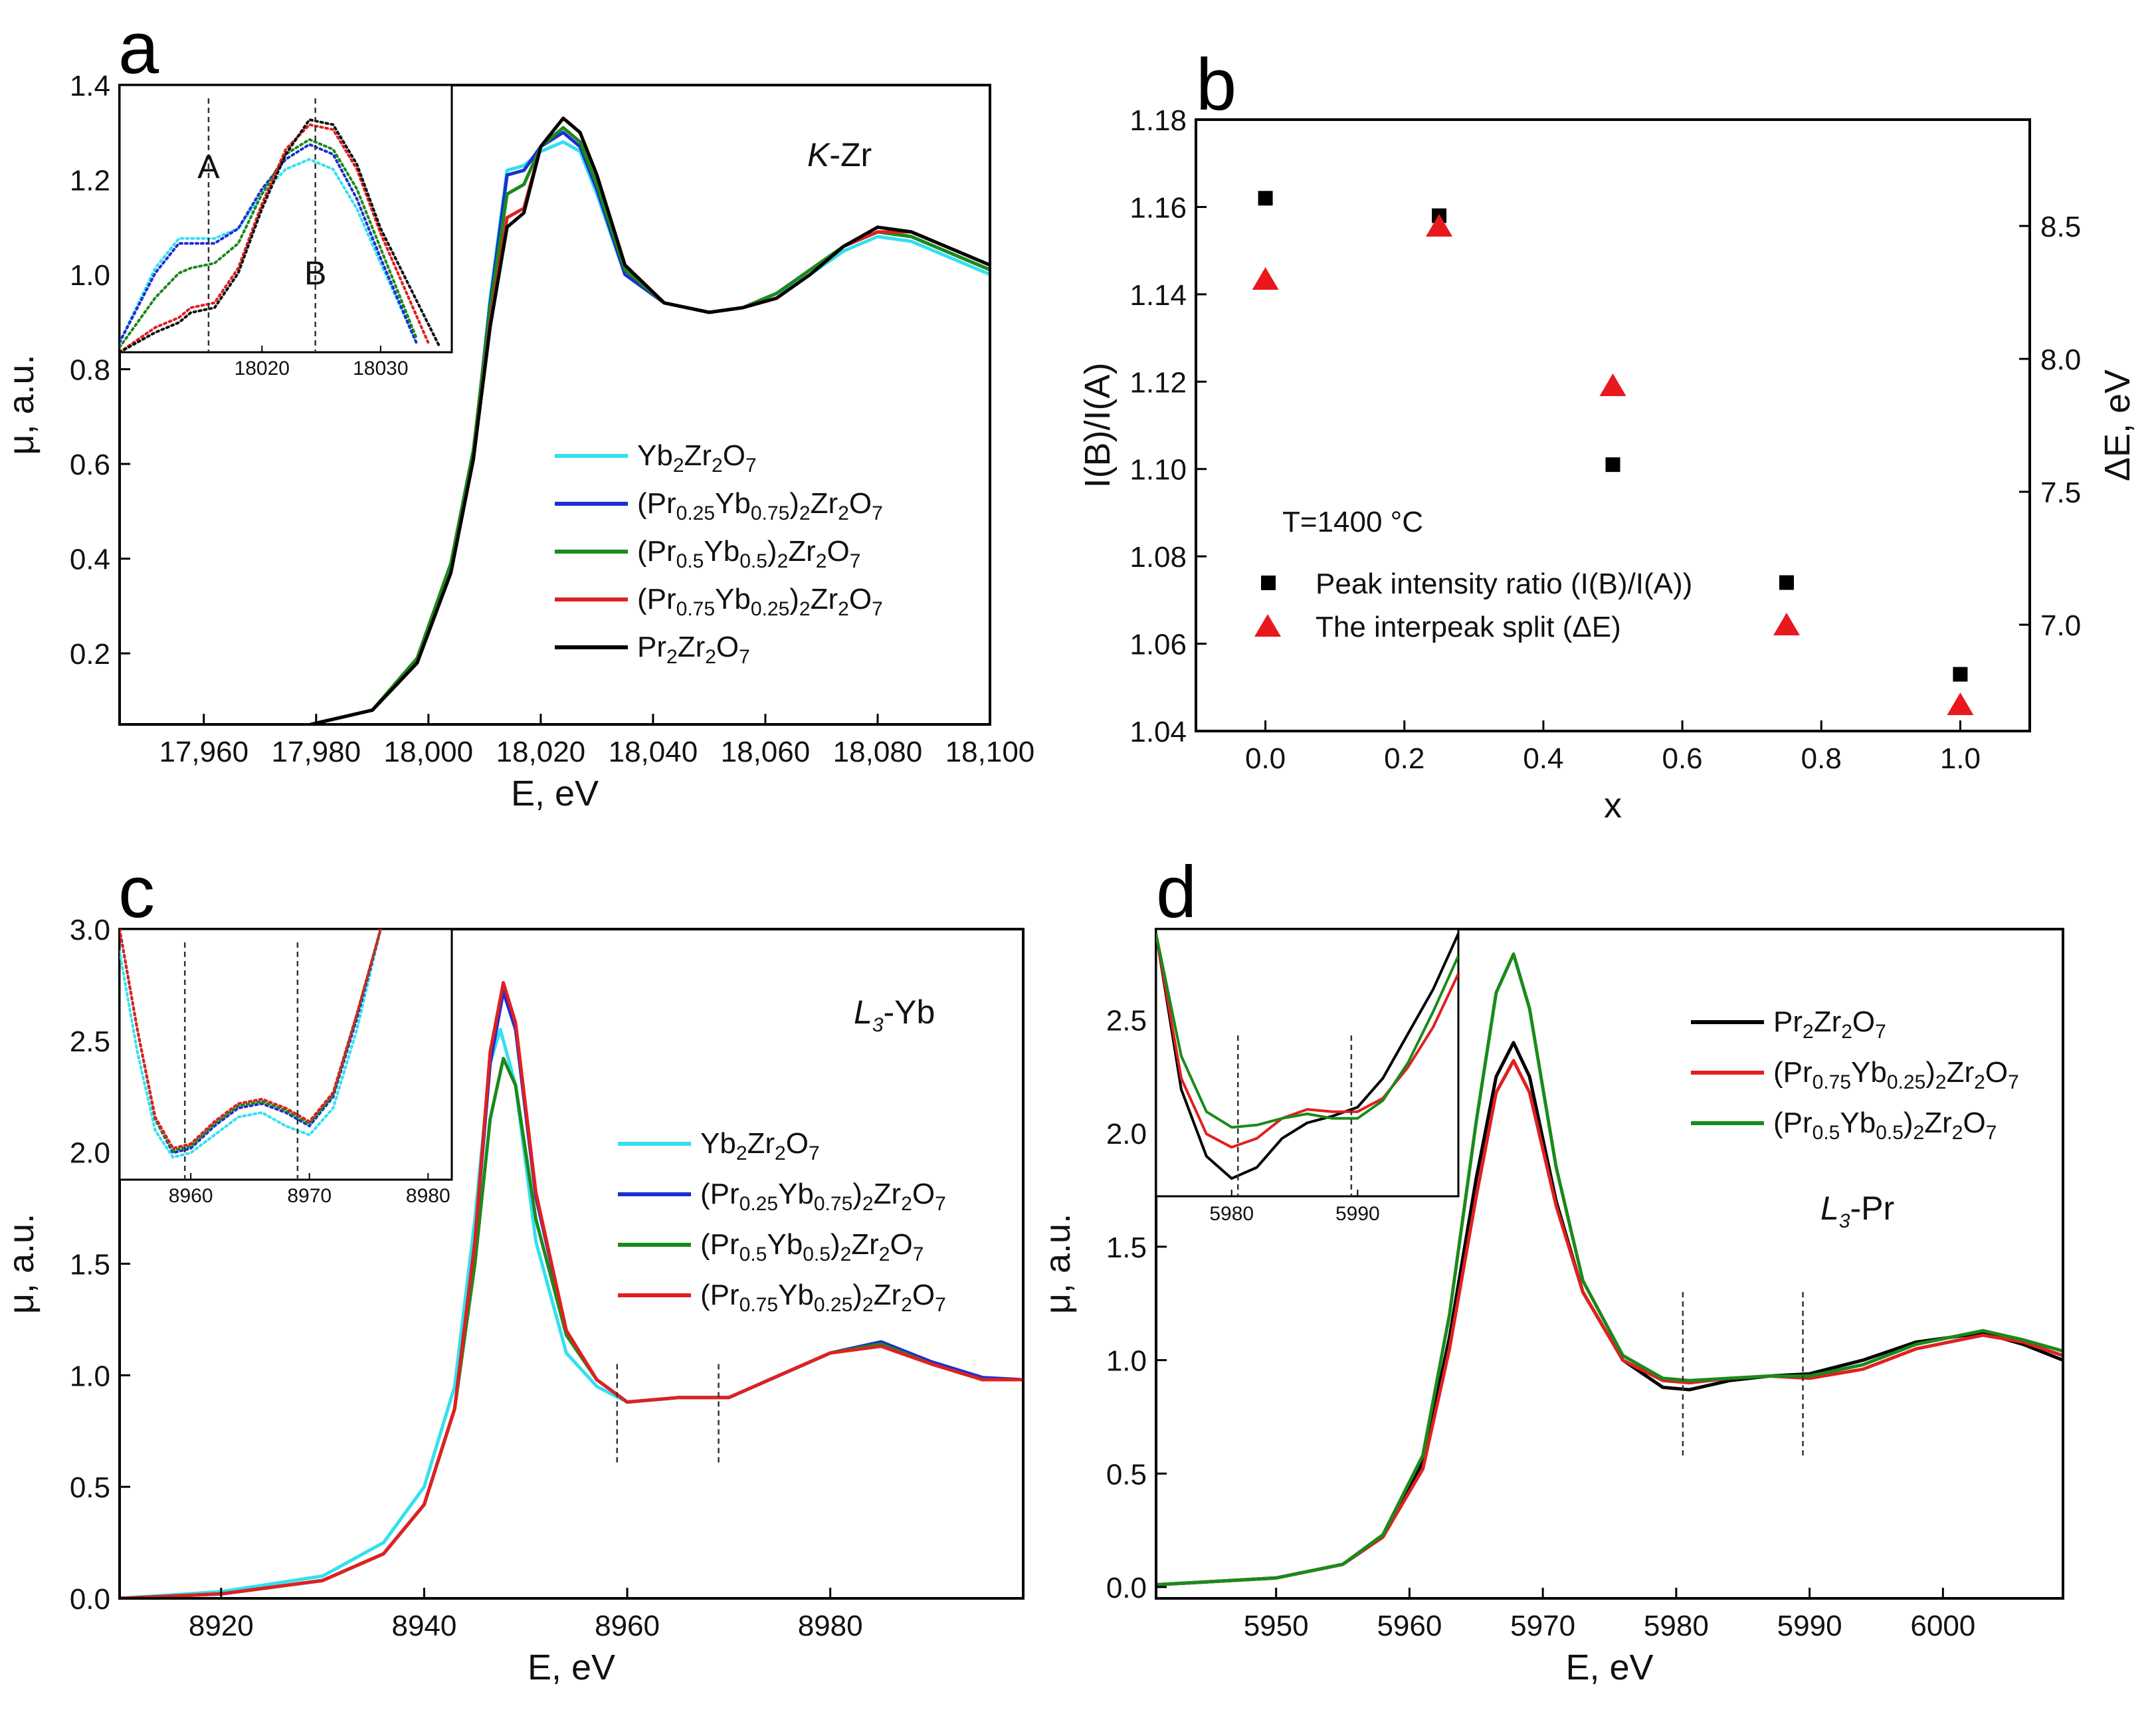  What do you see at coordinates (1158, 295) in the screenshot?
I see `y-tick-label: 1.14` at bounding box center [1158, 295].